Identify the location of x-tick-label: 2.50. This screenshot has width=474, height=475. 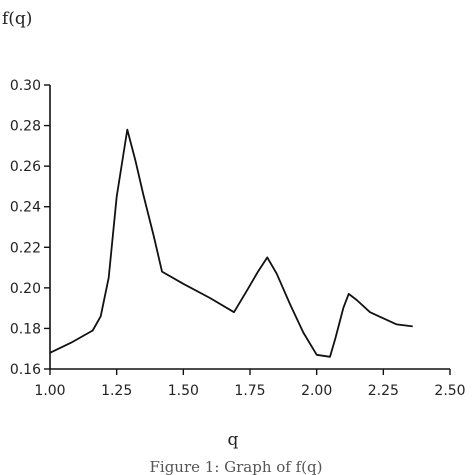
(449, 391).